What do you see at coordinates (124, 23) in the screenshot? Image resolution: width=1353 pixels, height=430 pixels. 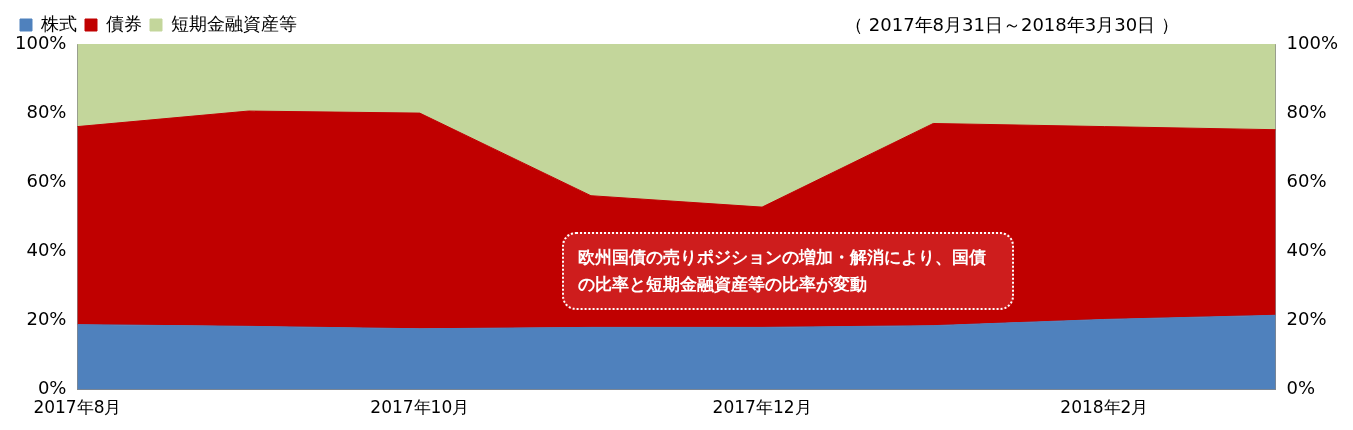 I see `legend-label: 債券` at bounding box center [124, 23].